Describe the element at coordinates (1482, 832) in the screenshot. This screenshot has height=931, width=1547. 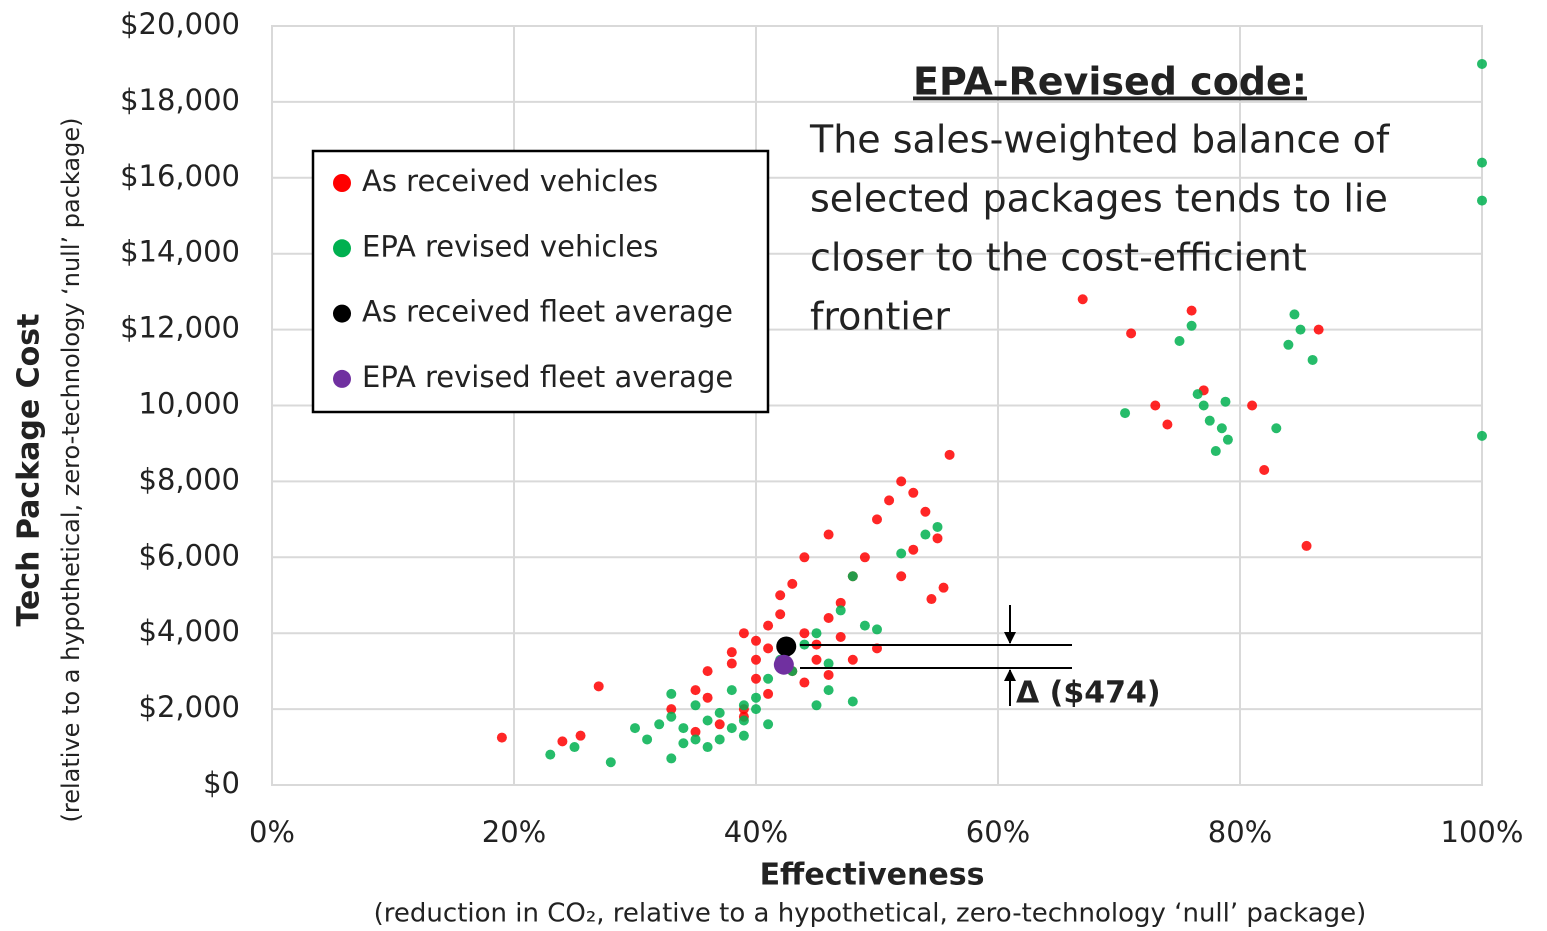
I see `x-tick-label: 100%` at that location.